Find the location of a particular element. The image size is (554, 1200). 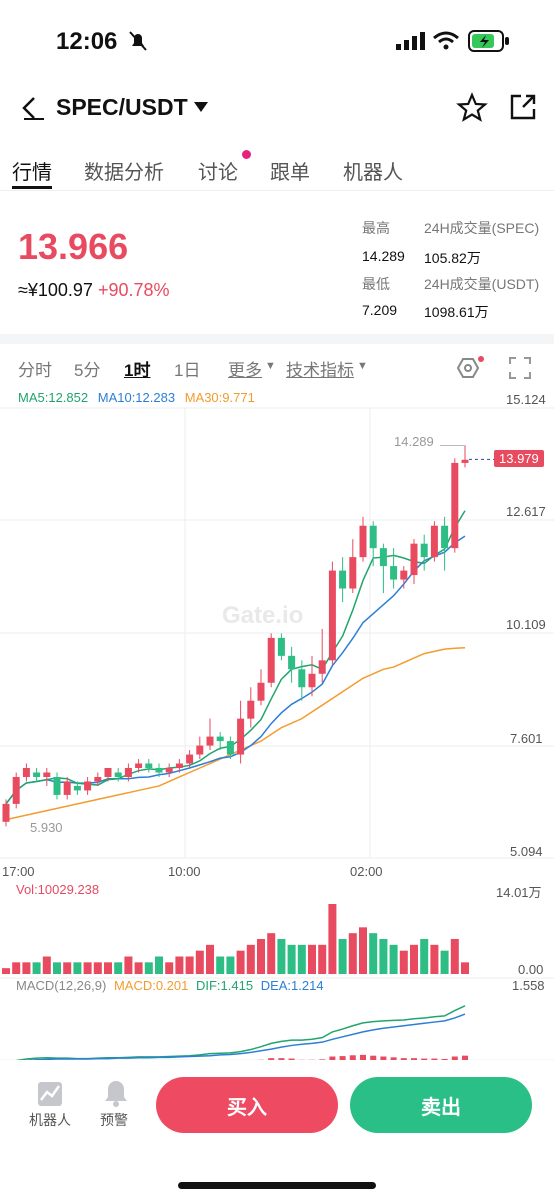

dif-value: DIF:1.415 is located at coordinates (224, 985).